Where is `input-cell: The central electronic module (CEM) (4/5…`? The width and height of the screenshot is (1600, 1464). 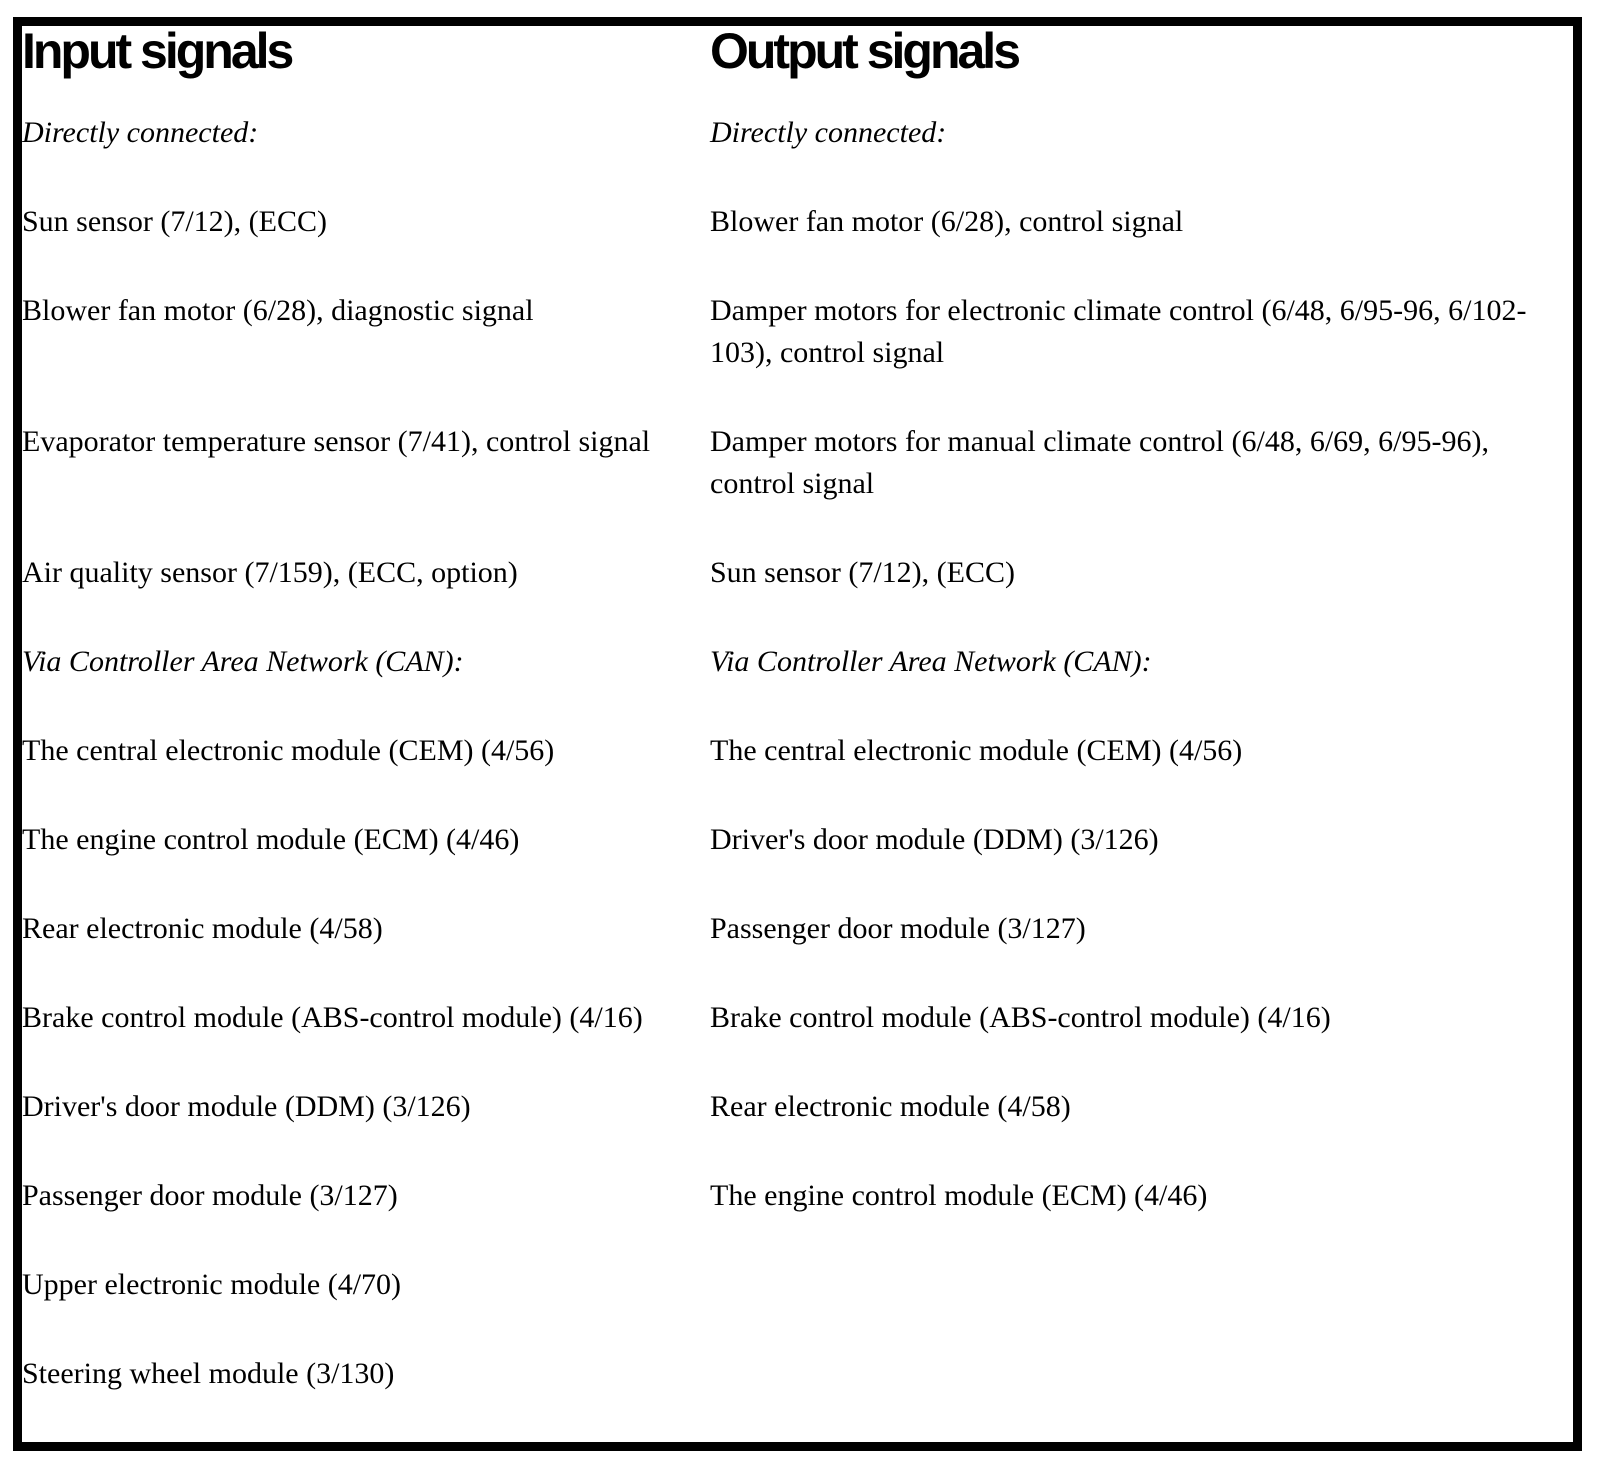 input-cell: The central electronic module (CEM) (4/5… is located at coordinates (288, 750).